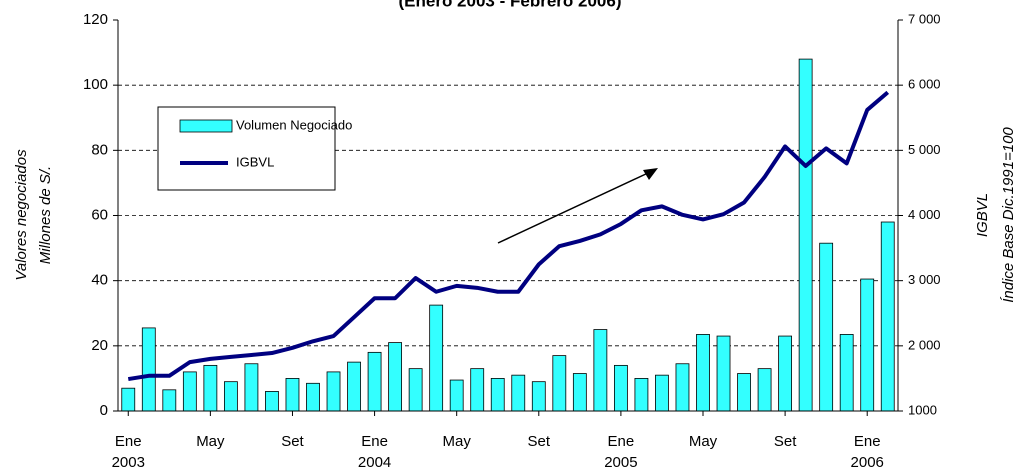 This screenshot has width=1019, height=473. What do you see at coordinates (924, 84) in the screenshot?
I see `y2-tick-label: 6 000` at bounding box center [924, 84].